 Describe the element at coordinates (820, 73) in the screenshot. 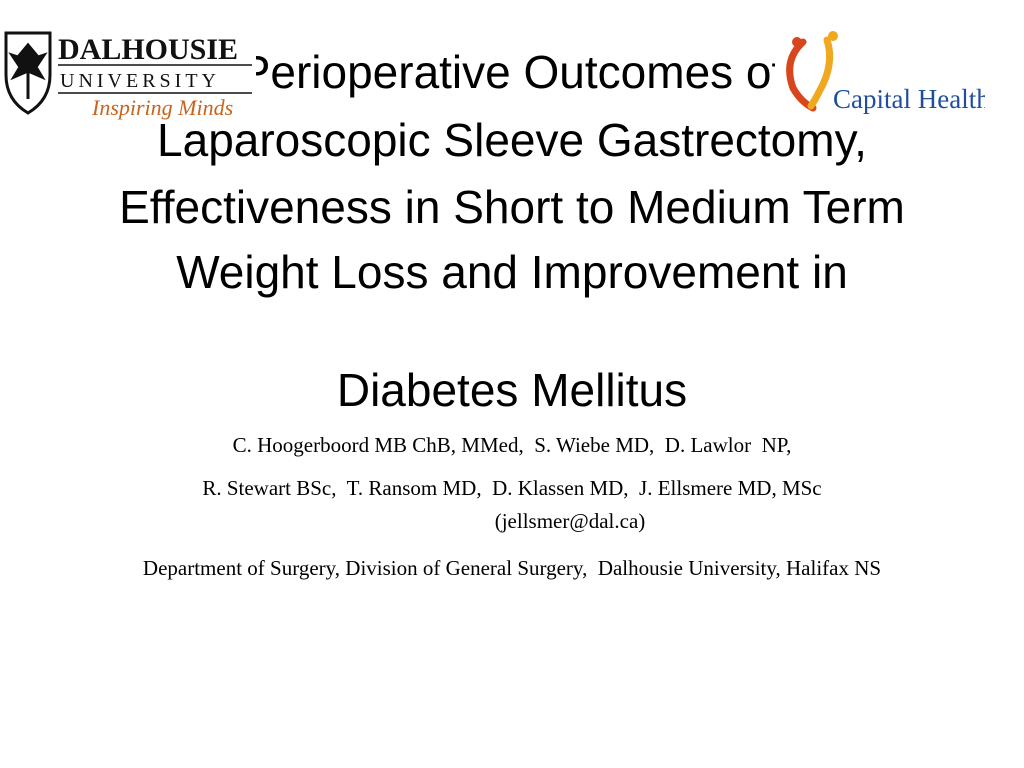

I see `figure-orange` at that location.